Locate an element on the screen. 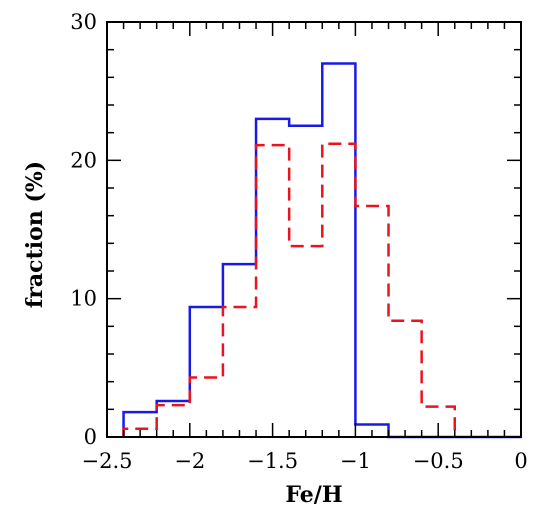  x-tick-label: 0 is located at coordinates (520, 461).